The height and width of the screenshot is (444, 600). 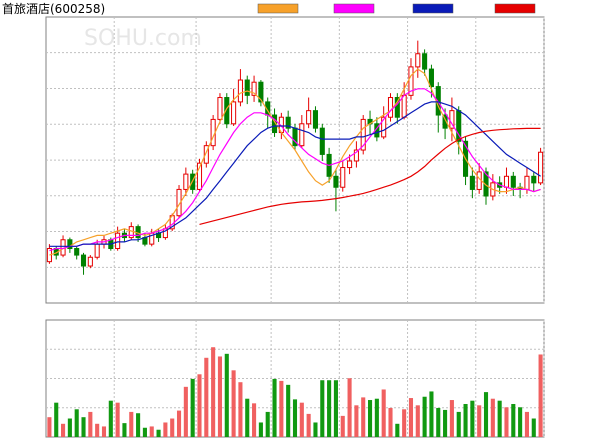 I want to click on chart-title: 首旅酒店(600258), so click(x=53, y=9).